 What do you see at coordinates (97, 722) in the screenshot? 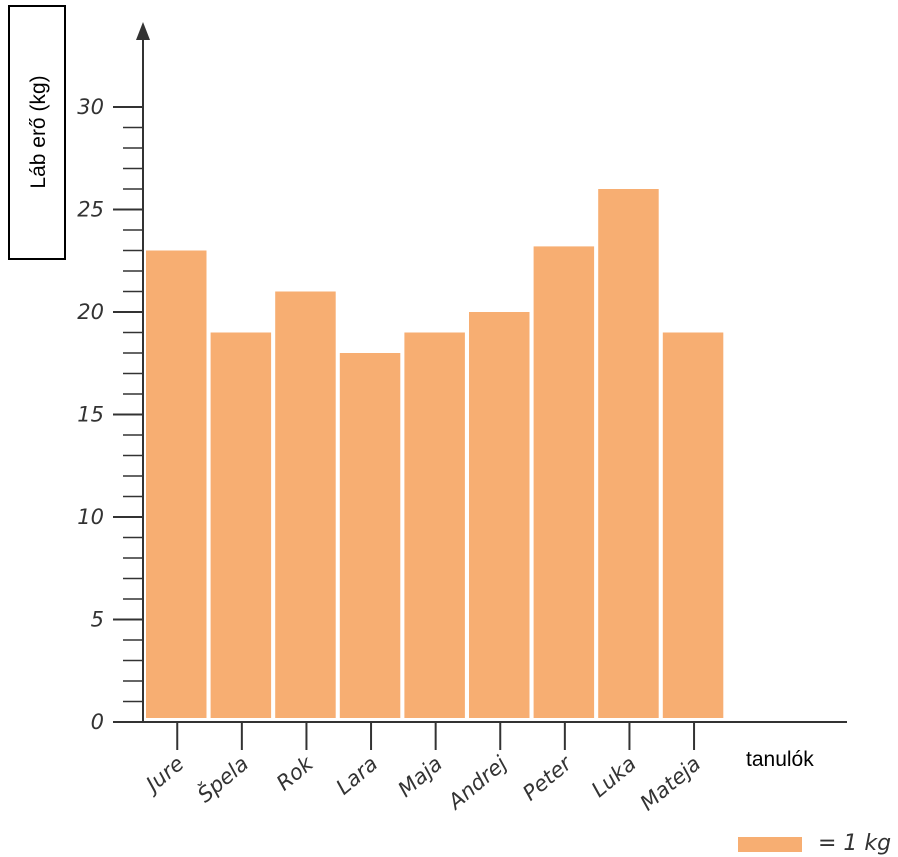
I see `y-tick-label-0: 0` at bounding box center [97, 722].